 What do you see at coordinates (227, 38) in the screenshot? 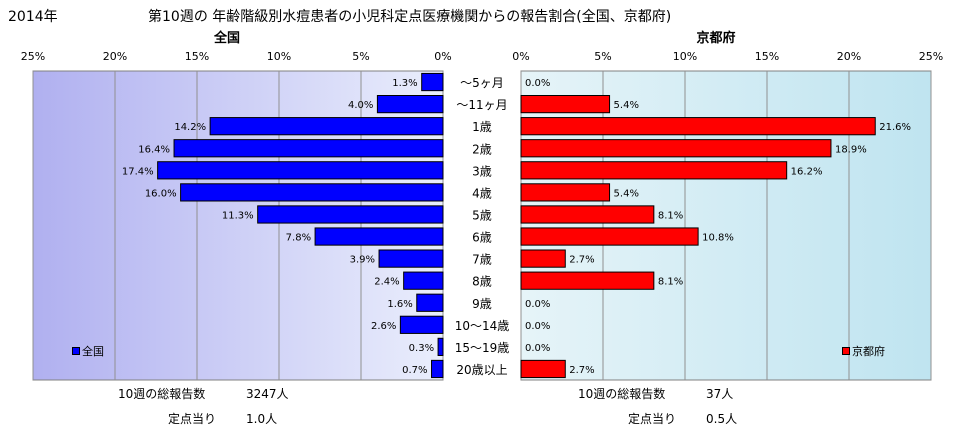
I see `national-panel-title: 全国` at bounding box center [227, 38].